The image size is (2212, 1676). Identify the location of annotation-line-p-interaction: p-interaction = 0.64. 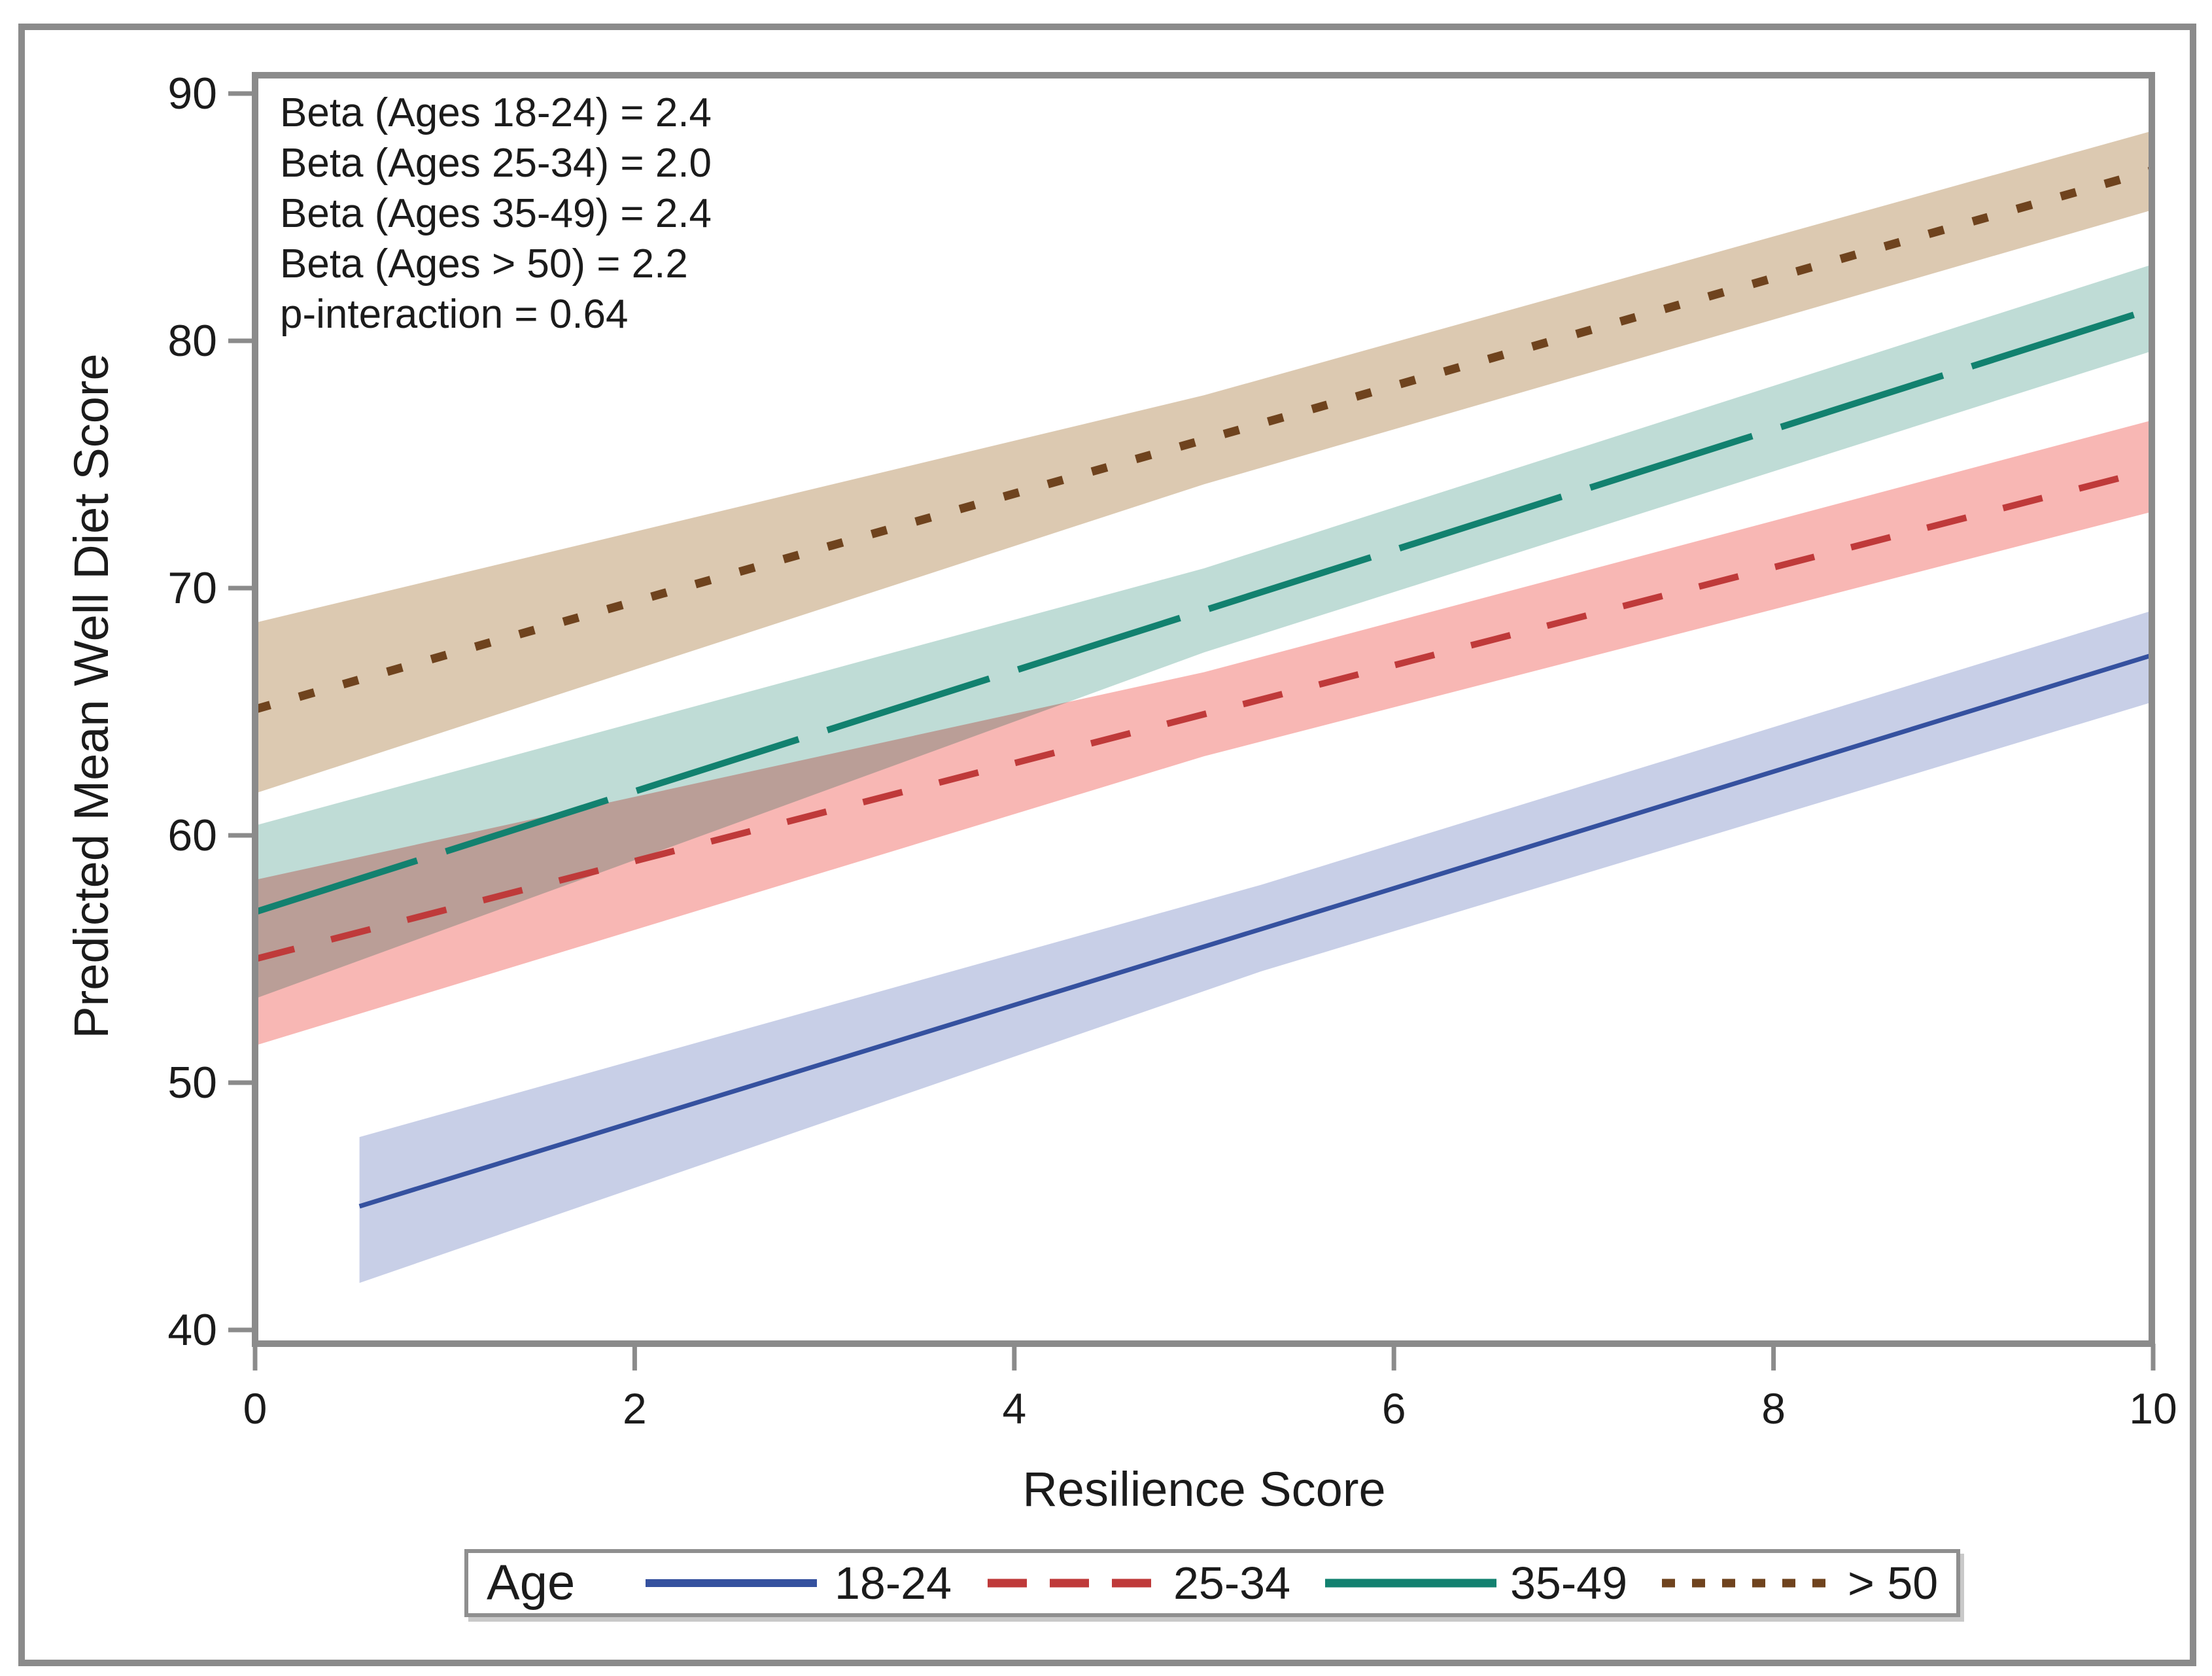
(454, 314).